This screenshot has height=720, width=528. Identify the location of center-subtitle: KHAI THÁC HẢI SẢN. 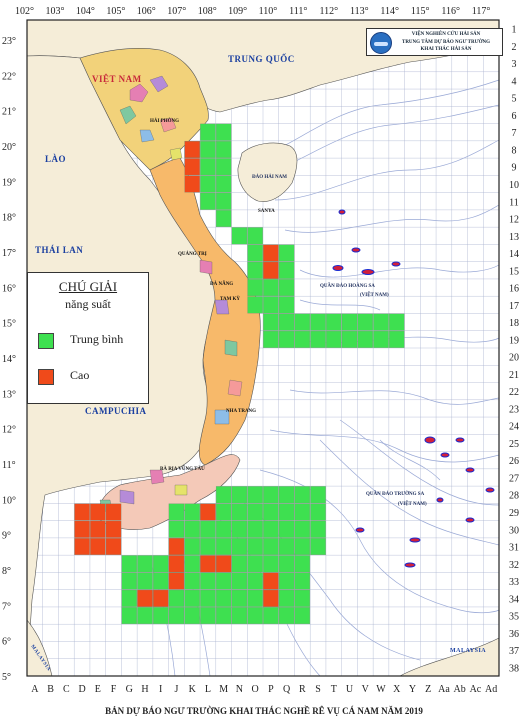
(446, 49).